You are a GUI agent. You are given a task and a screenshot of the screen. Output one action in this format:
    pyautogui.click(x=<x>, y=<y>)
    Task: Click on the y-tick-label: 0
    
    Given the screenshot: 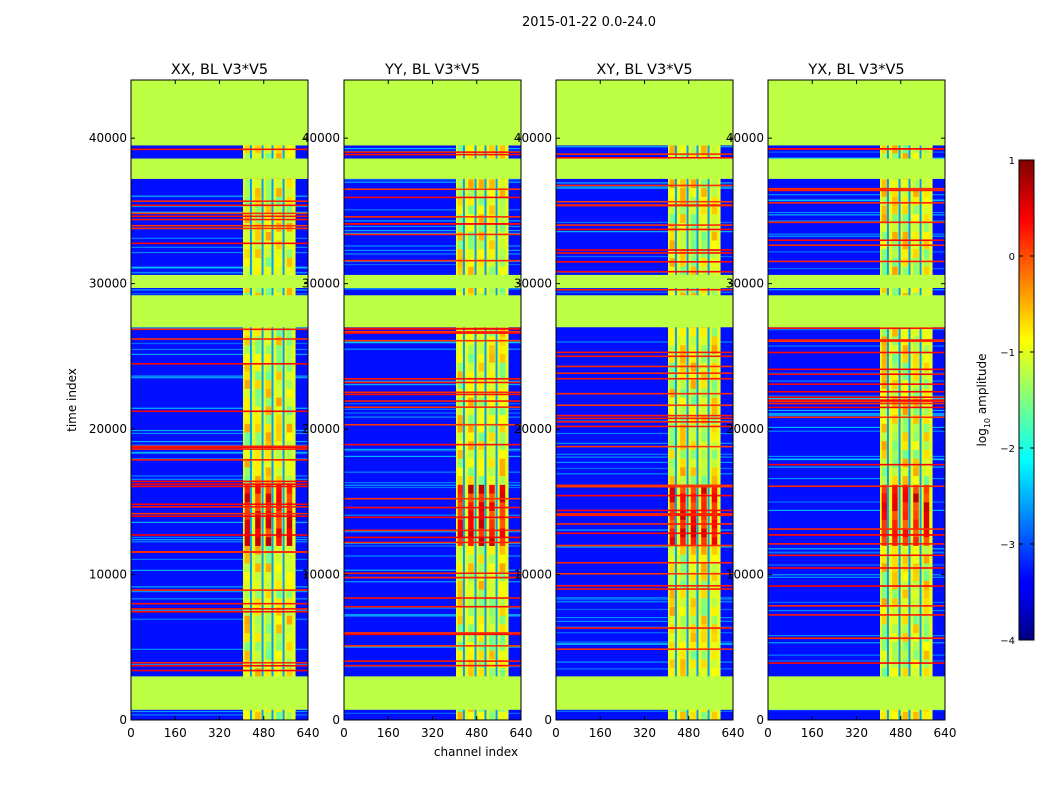 What is the action you would take?
    pyautogui.click(x=548, y=720)
    